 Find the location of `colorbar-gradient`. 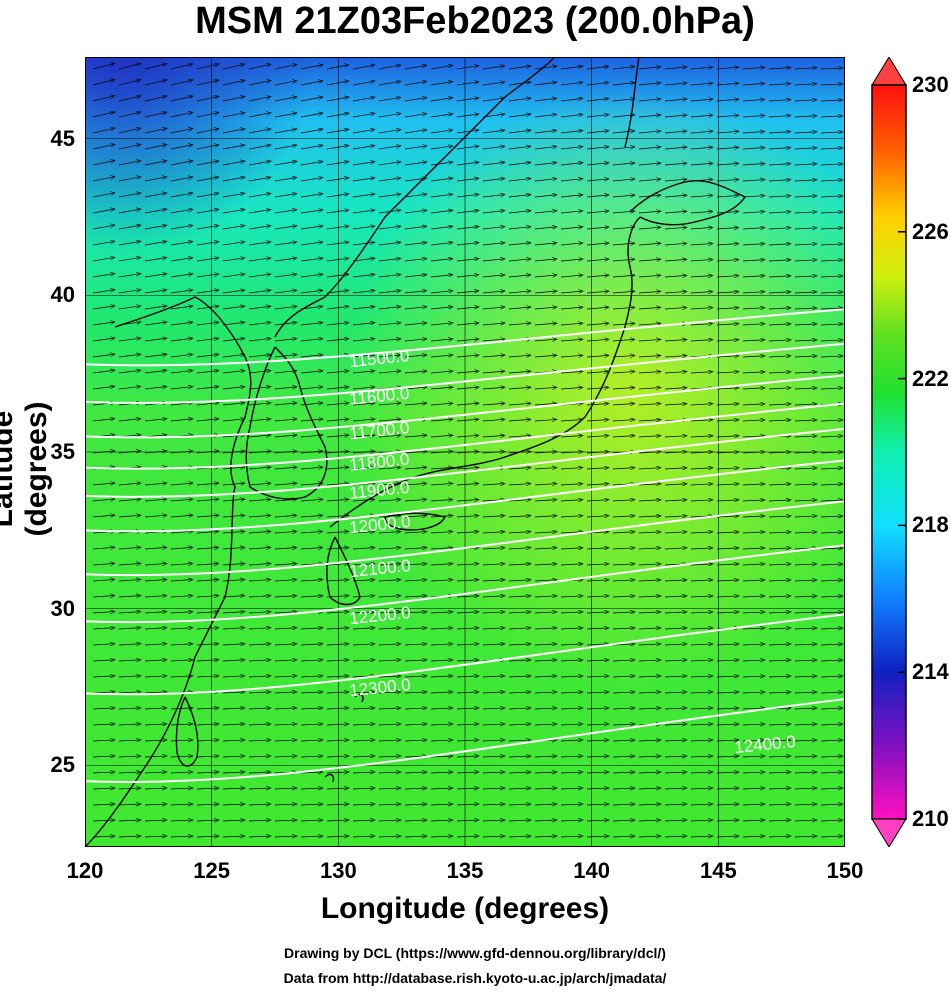

colorbar-gradient is located at coordinates (889, 452).